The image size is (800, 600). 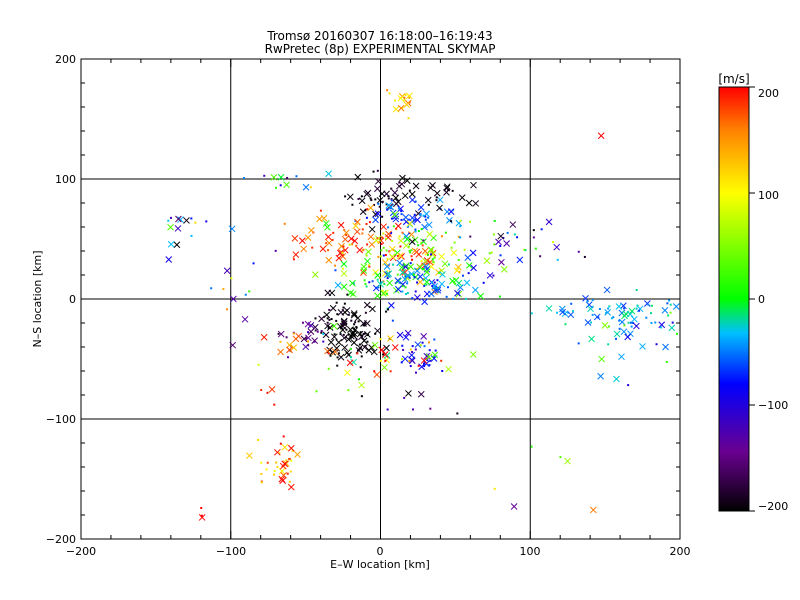 I want to click on colorbar-tick-label-0: 200, so click(x=768, y=93).